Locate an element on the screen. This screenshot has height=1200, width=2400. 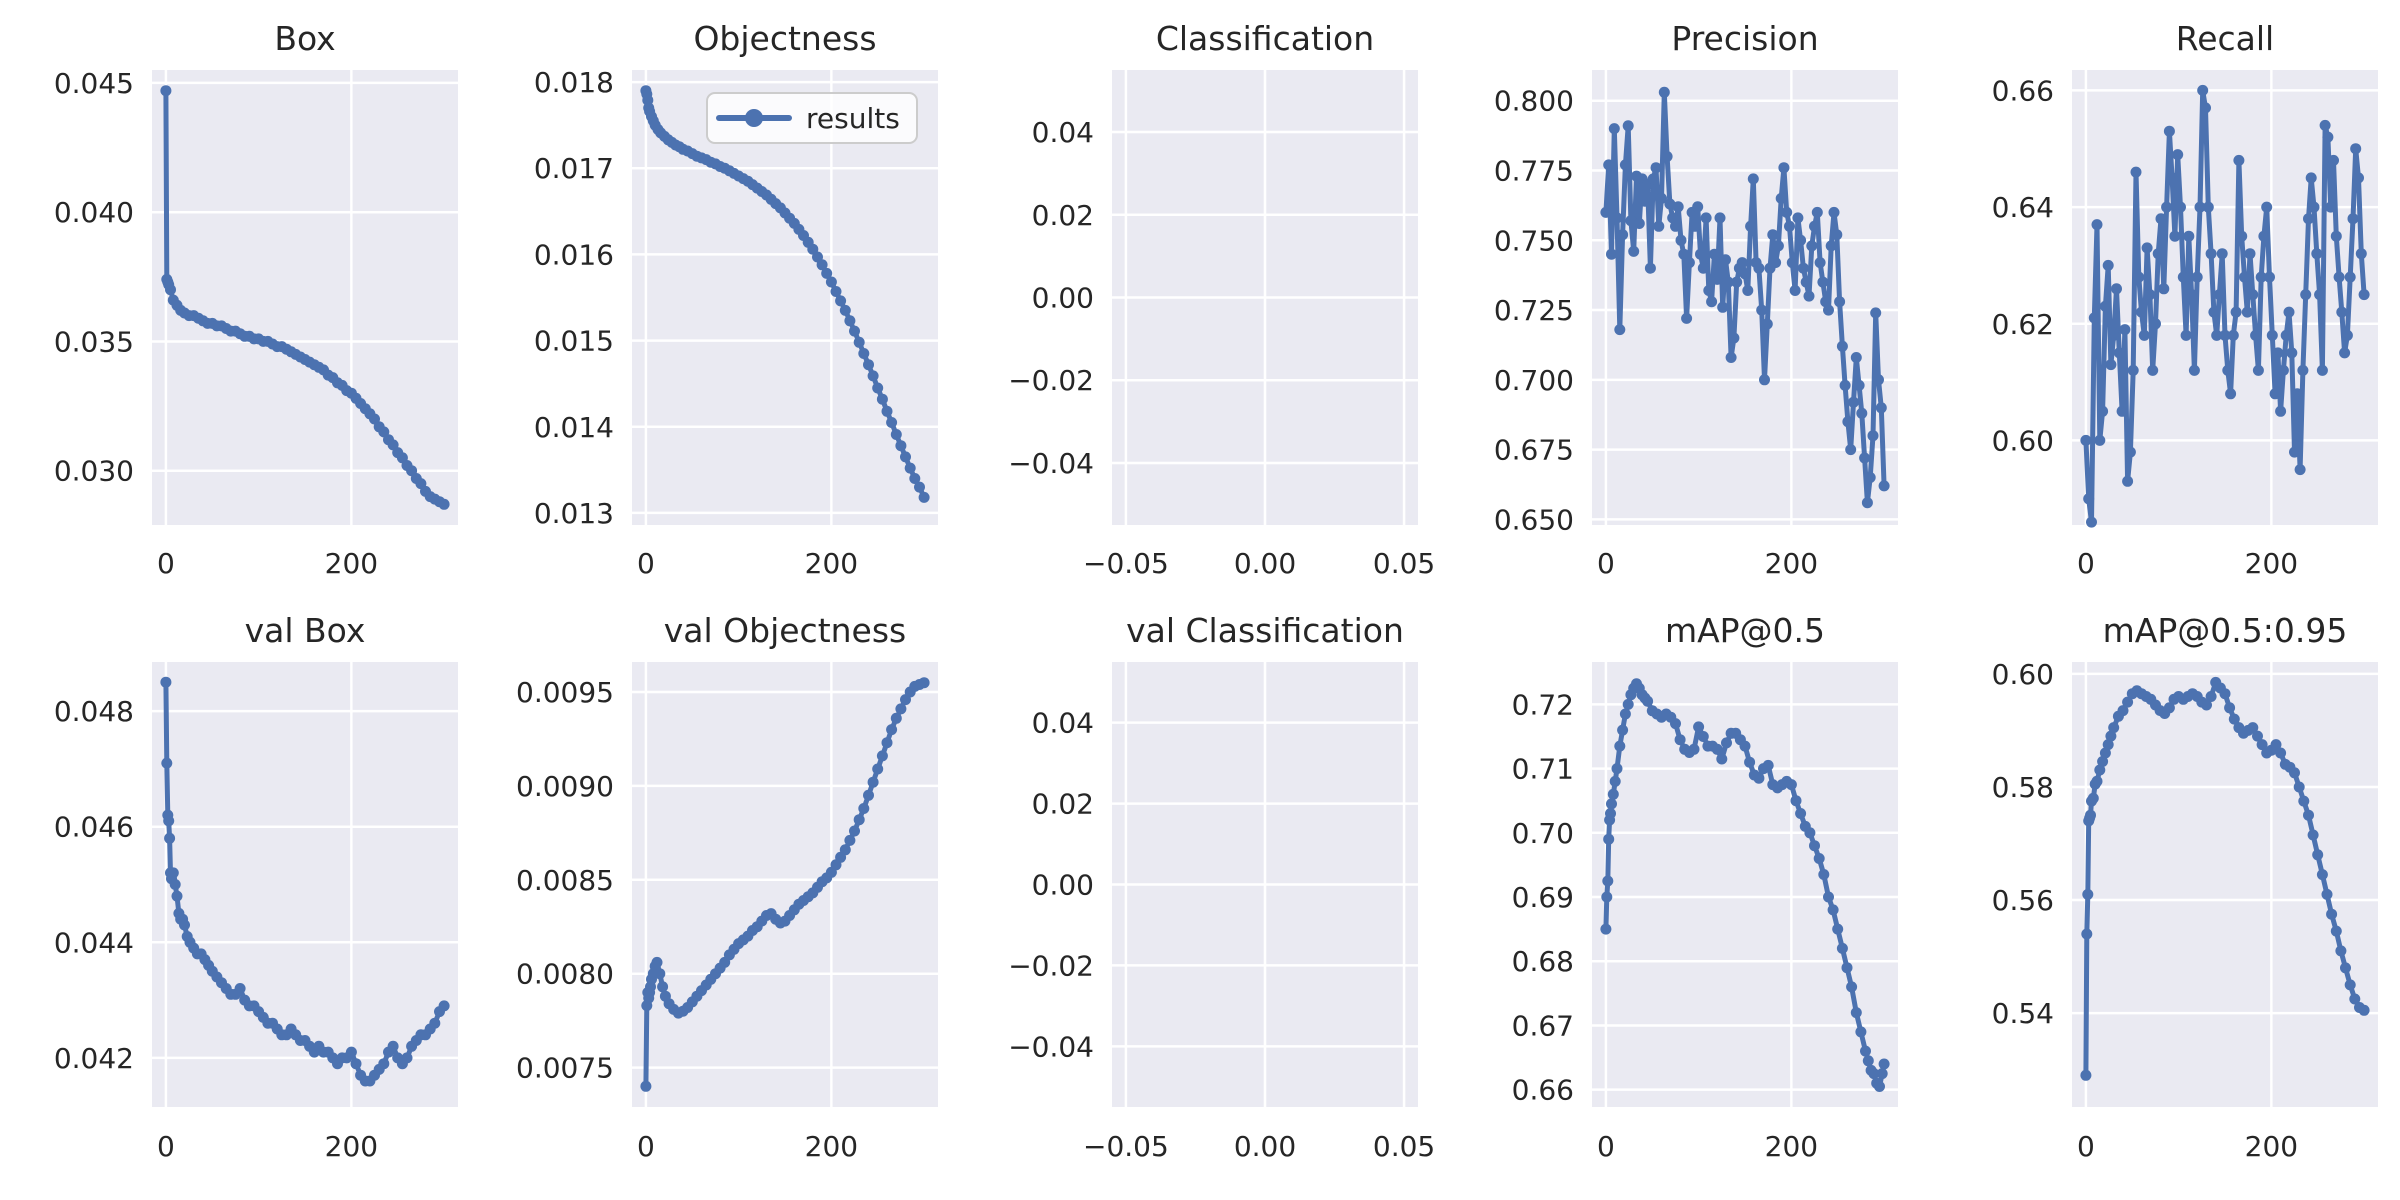
y-tick-label: 0.017 is located at coordinates (574, 168).